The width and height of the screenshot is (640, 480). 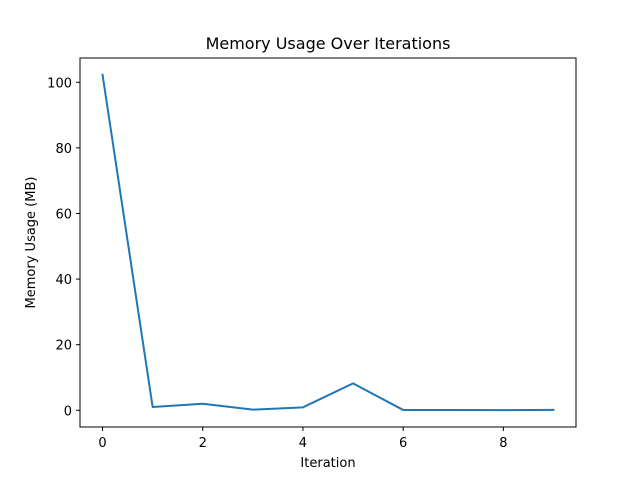 I want to click on x-tick-label: 8, so click(x=503, y=443).